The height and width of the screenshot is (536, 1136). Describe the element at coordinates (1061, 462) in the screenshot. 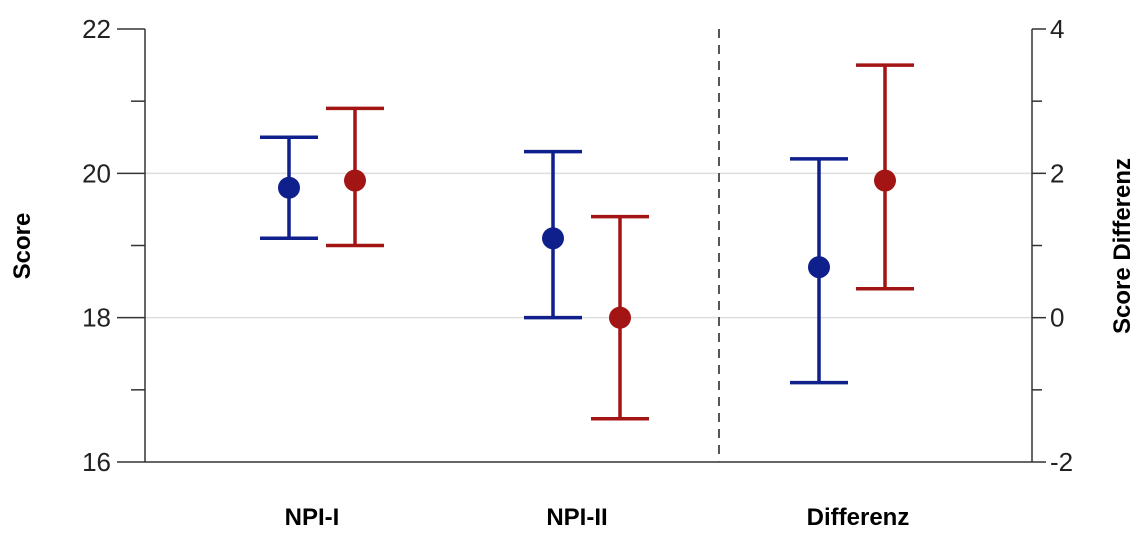

I see `right-tick-label: -2` at that location.